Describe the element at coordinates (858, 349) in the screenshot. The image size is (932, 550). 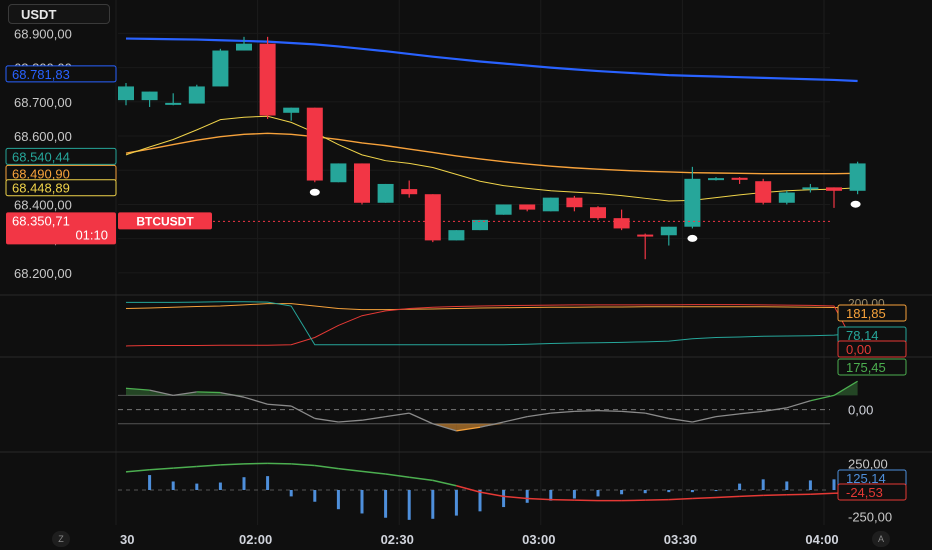
I see `osc1-tag-label: 0,00` at that location.